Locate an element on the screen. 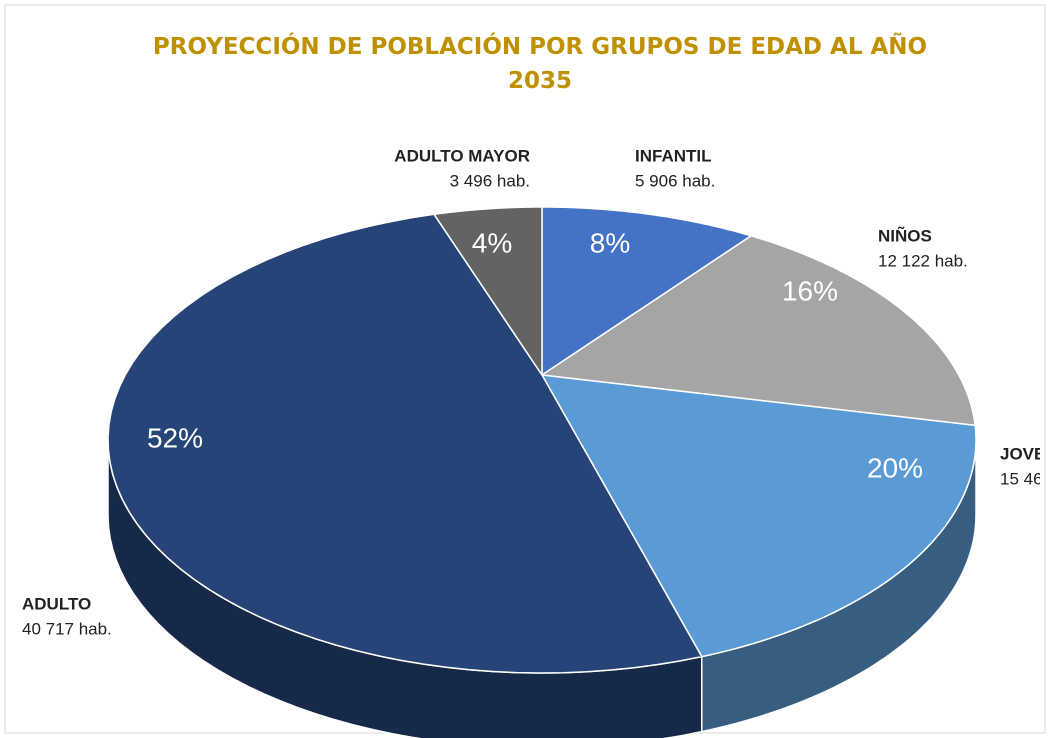 This screenshot has height=738, width=1058. population-label: 5 906 hab. is located at coordinates (675, 180).